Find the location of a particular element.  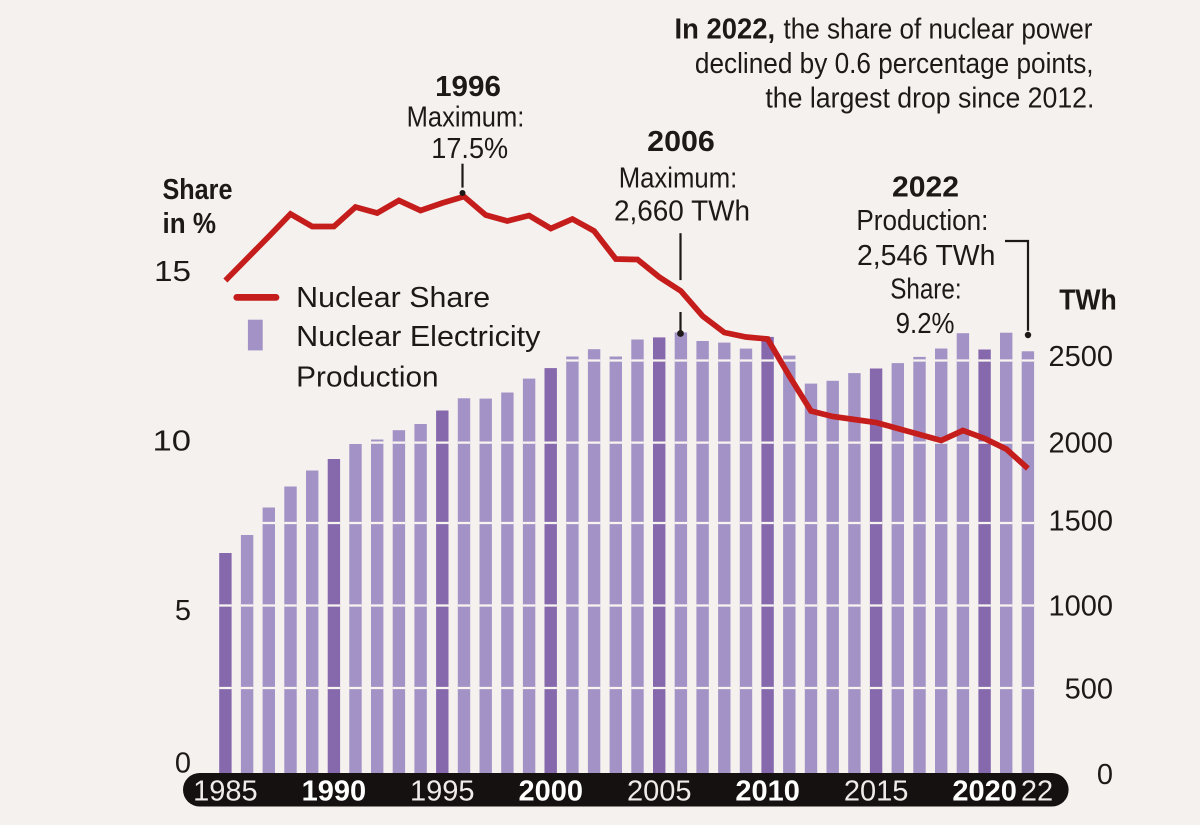

svg-text: In 2022, is located at coordinates (725, 30).